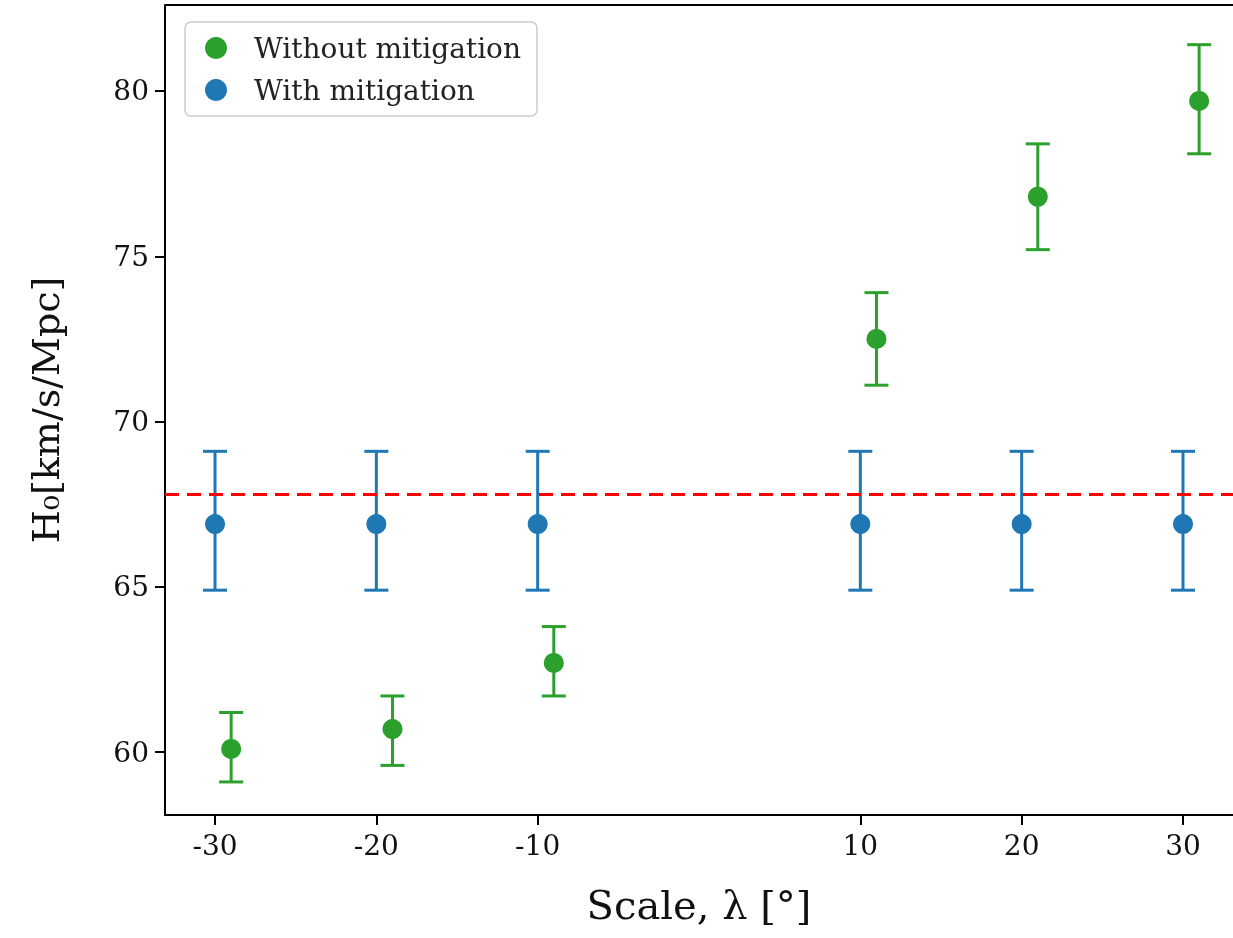 The height and width of the screenshot is (938, 1233). What do you see at coordinates (538, 845) in the screenshot?
I see `x-tick-label: -10` at bounding box center [538, 845].